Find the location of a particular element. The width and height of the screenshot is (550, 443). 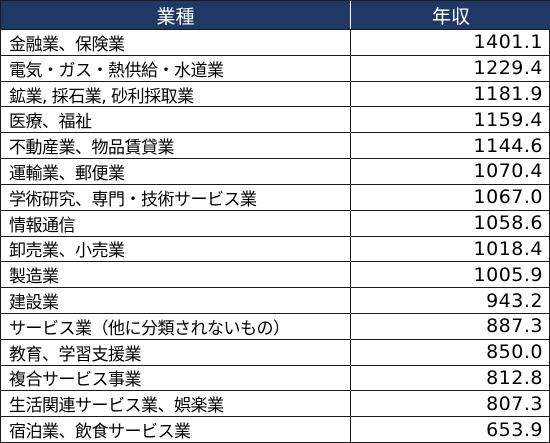

table-cell-industry: 教育、学習支援業 is located at coordinates (176, 351).